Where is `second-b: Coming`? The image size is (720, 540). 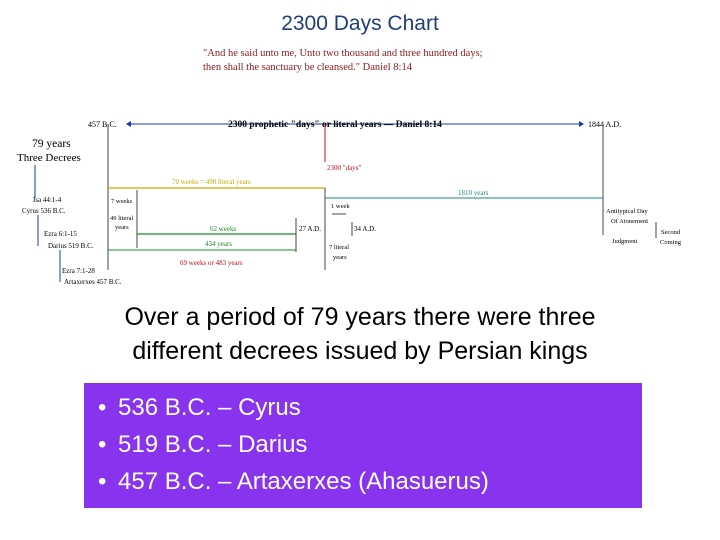 second-b: Coming is located at coordinates (671, 242).